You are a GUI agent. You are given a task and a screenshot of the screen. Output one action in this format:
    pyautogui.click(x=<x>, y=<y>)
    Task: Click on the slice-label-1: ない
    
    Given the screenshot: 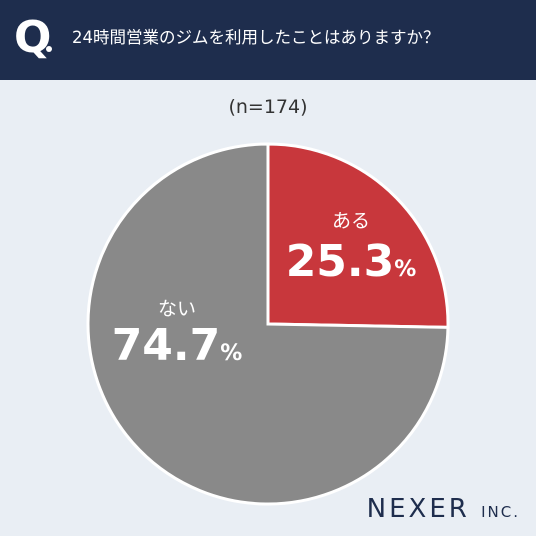 What is the action you would take?
    pyautogui.click(x=177, y=309)
    